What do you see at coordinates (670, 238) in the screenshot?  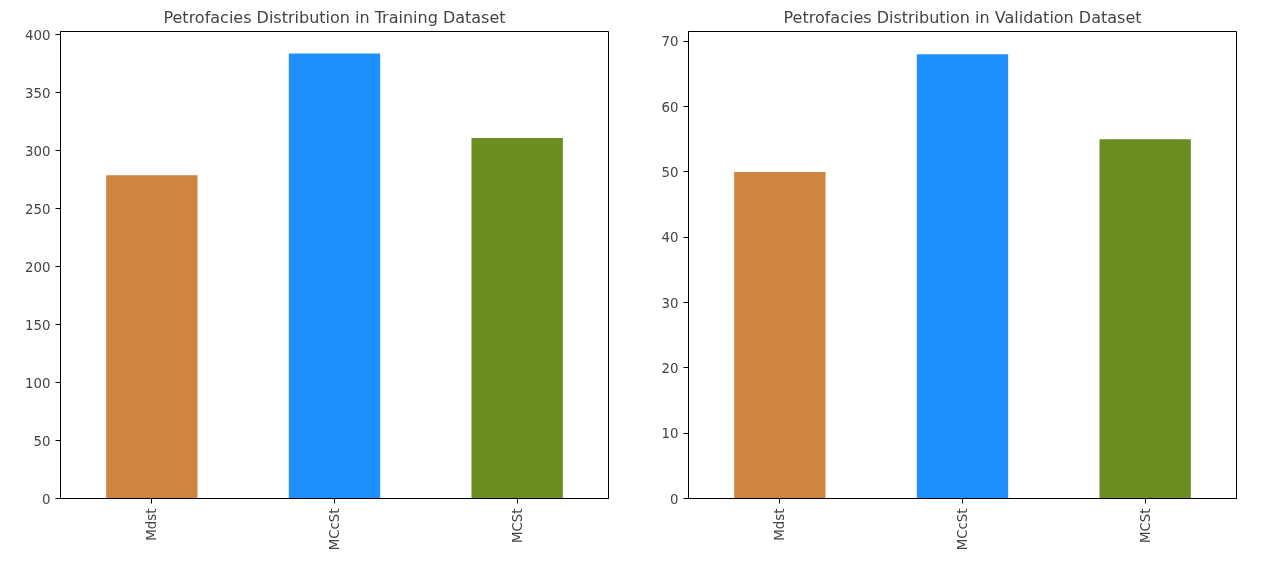 I see `y-tick-label: 40` at bounding box center [670, 238].